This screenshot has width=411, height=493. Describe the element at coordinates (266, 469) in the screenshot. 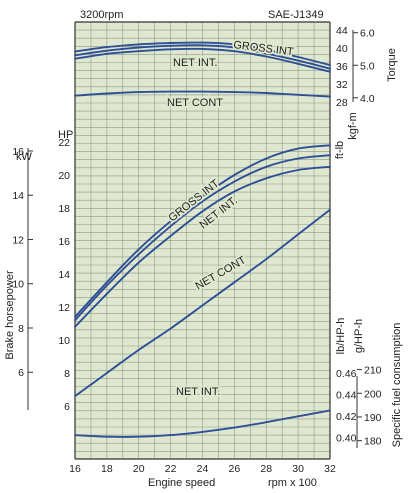

I see `x-tick-label: 28` at that location.